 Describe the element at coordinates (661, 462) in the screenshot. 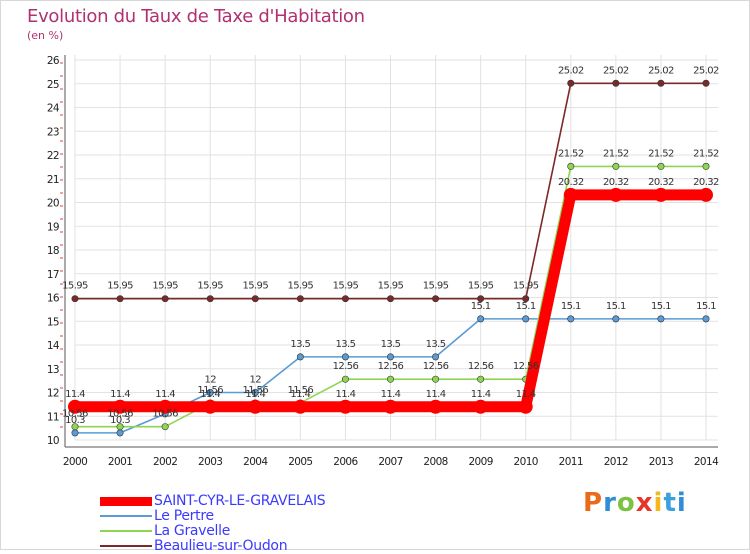

I see `x-tick-label: 2013` at that location.